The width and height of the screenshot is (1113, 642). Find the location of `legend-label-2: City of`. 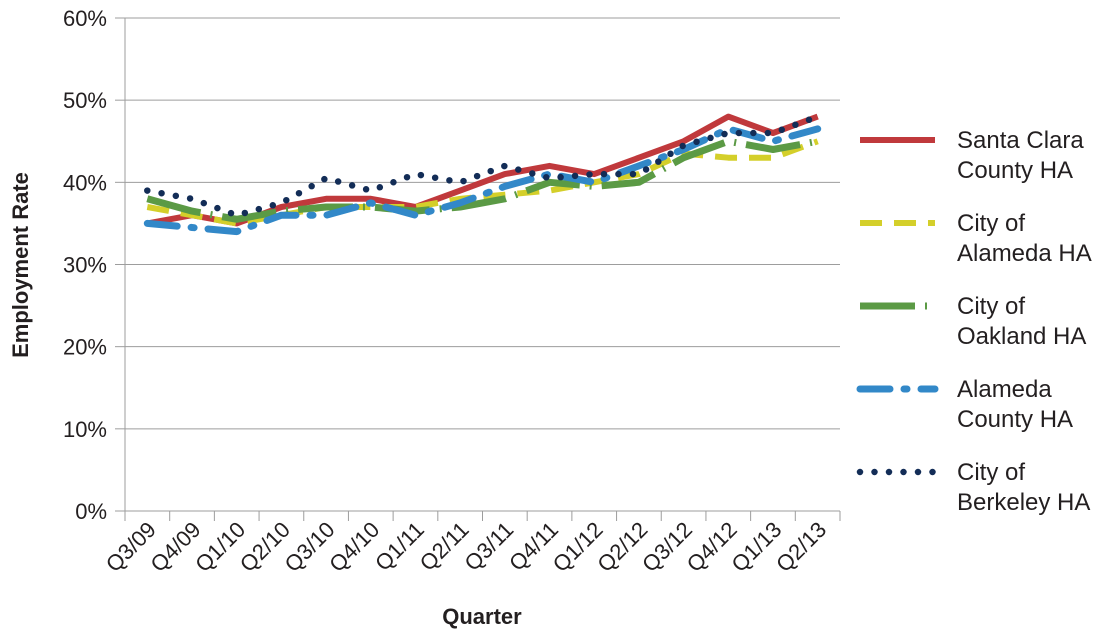

legend-label-2: City of is located at coordinates (991, 223).